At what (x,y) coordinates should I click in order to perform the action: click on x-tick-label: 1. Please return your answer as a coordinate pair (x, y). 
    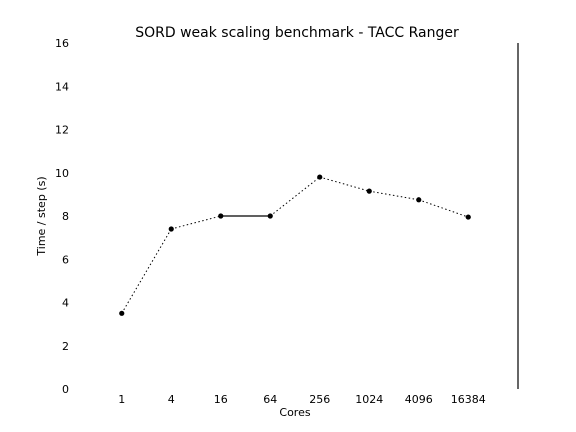
    Looking at the image, I should click on (121, 399).